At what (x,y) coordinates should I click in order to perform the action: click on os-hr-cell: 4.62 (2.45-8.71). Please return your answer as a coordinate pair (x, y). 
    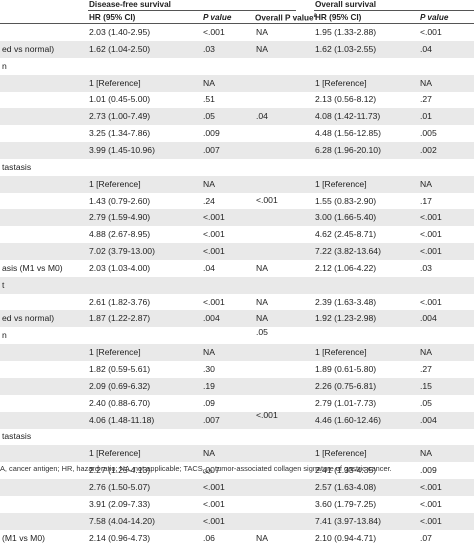
    Looking at the image, I should click on (346, 234).